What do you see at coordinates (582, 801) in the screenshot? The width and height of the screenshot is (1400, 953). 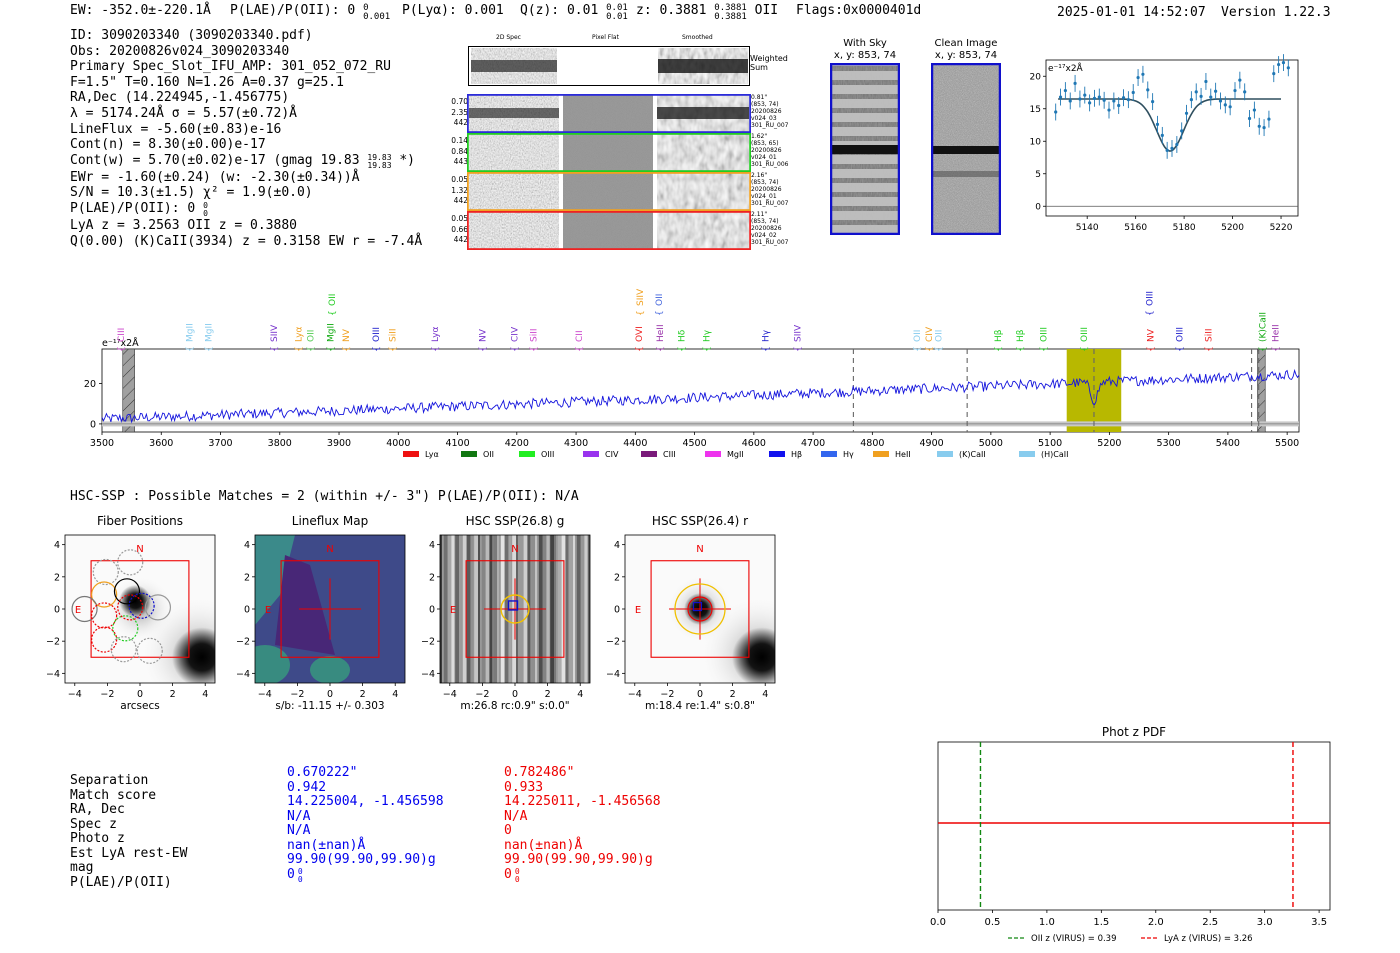 I see `match-table-value-text: 14.225011, -1.456568` at bounding box center [582, 801].